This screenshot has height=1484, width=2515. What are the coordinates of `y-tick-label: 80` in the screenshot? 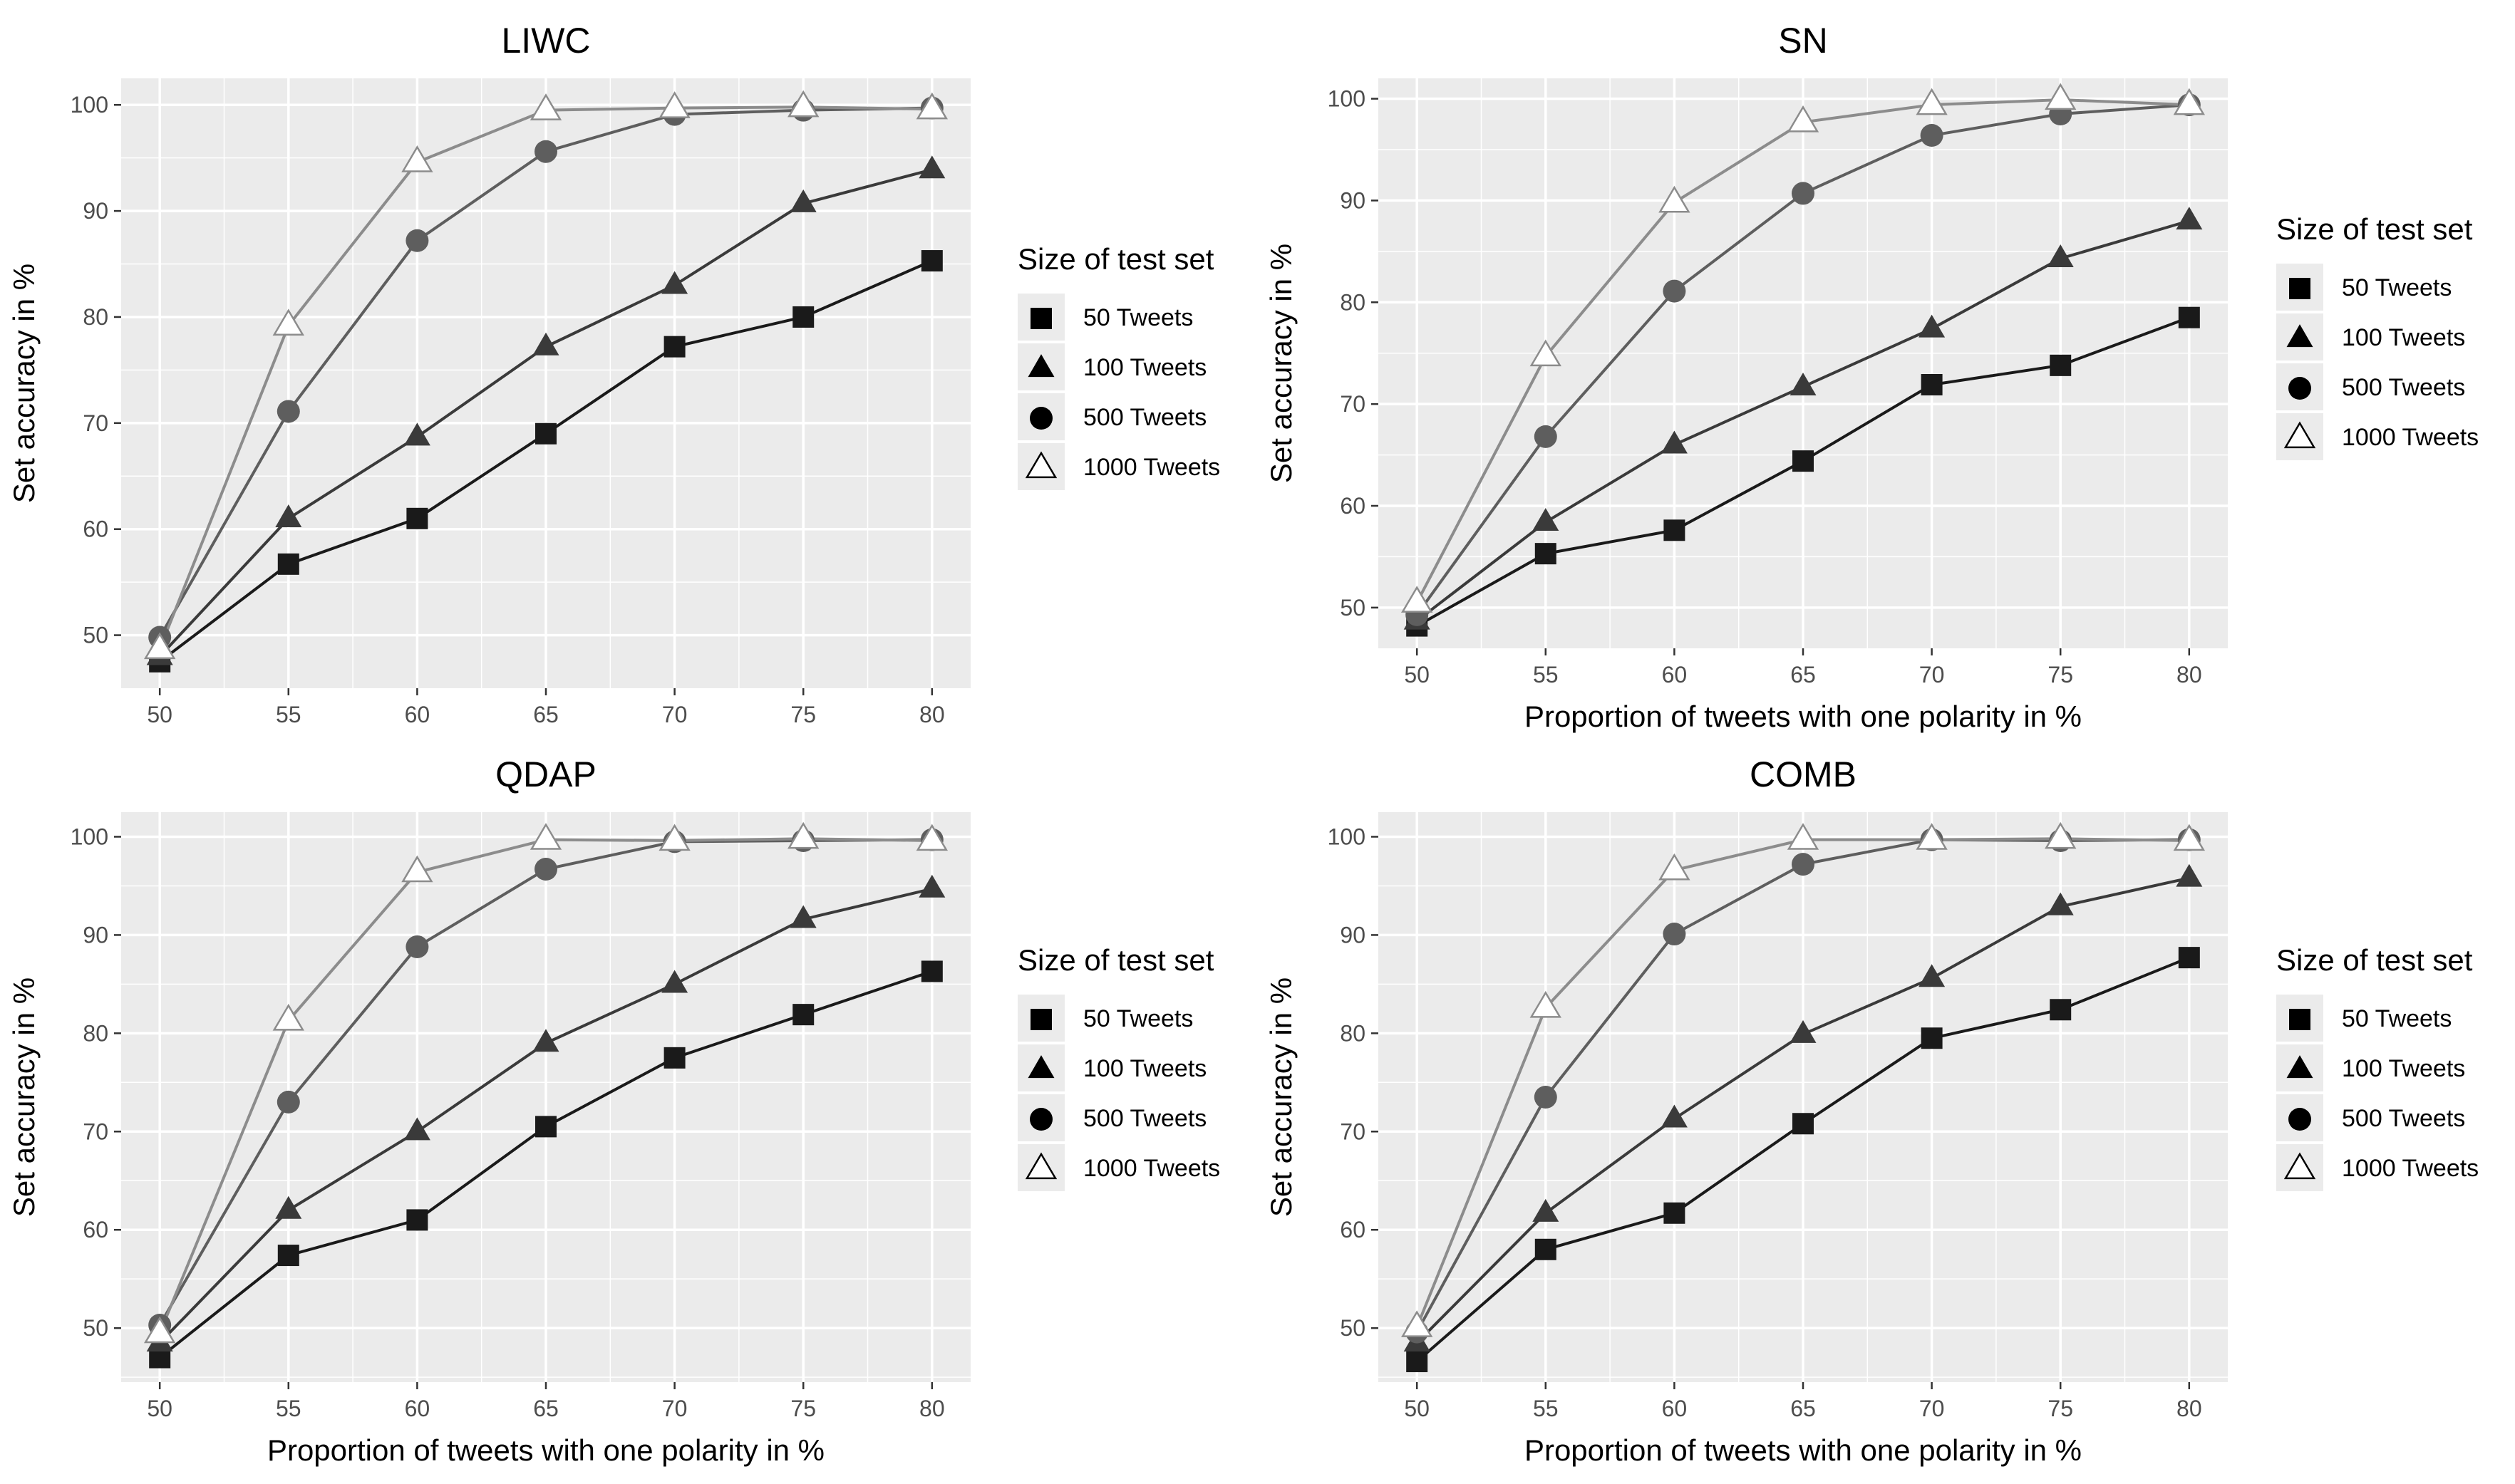 It's located at (1352, 1033).